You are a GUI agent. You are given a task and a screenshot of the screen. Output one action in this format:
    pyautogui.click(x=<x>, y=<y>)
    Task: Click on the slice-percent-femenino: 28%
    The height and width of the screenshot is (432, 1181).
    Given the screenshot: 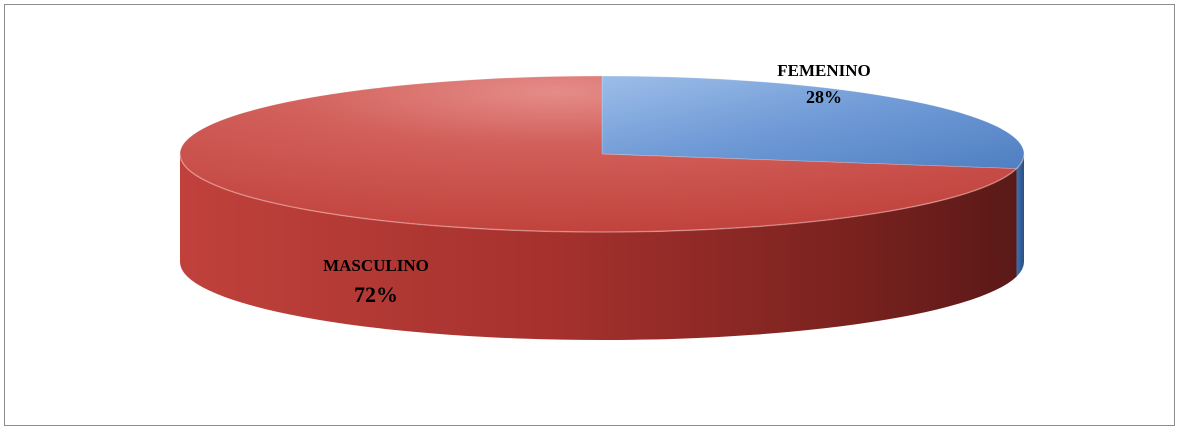 What is the action you would take?
    pyautogui.click(x=824, y=97)
    